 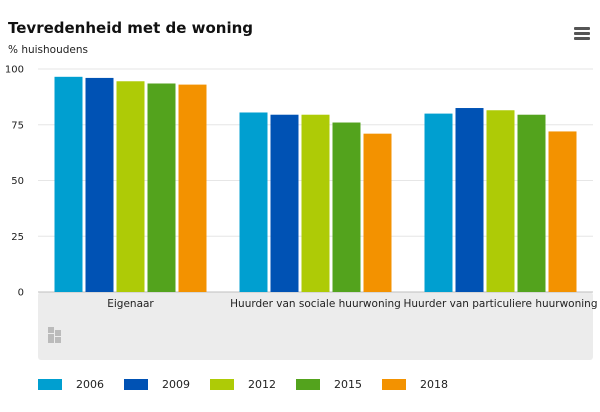 I want to click on legend-label: 2009, so click(x=176, y=384).